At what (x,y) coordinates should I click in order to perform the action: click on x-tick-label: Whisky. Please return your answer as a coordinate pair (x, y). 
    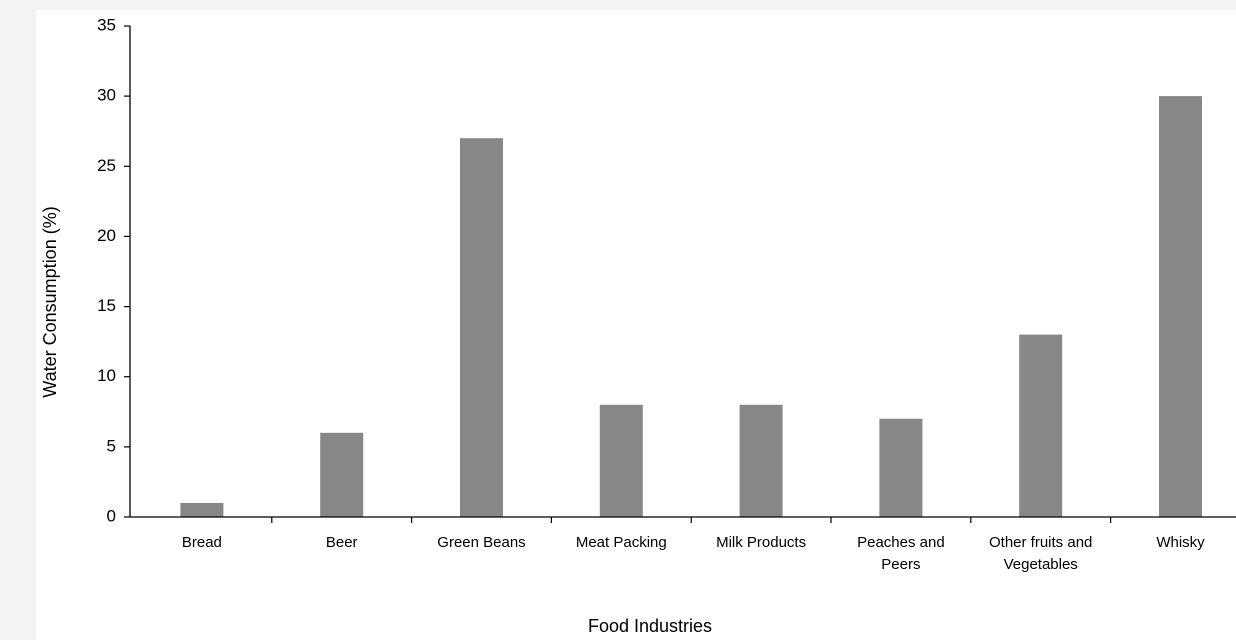
    Looking at the image, I should click on (1180, 542).